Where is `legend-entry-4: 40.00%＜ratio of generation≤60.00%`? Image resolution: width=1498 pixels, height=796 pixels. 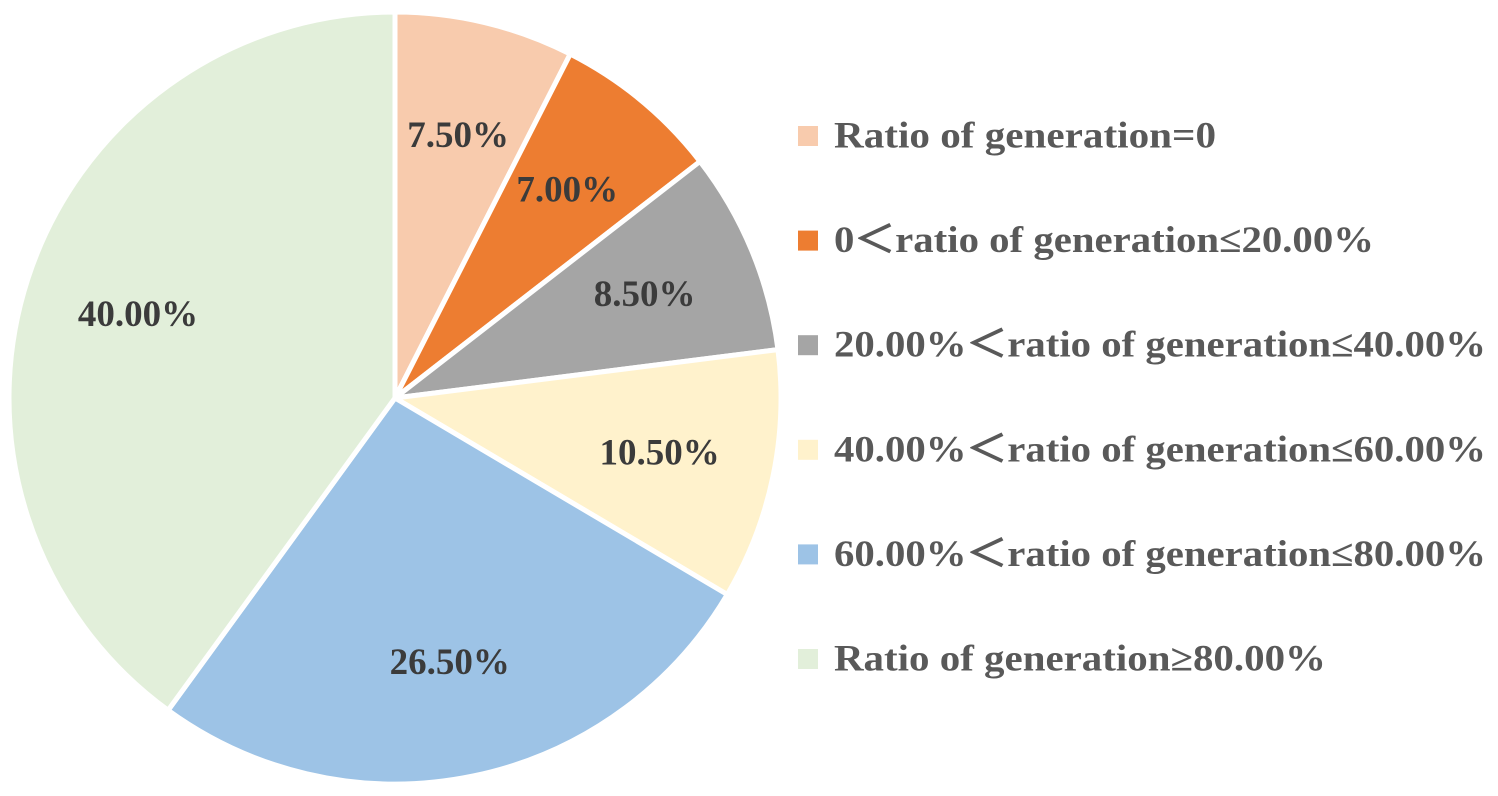 legend-entry-4: 40.00%＜ratio of generation≤60.00% is located at coordinates (1142, 449).